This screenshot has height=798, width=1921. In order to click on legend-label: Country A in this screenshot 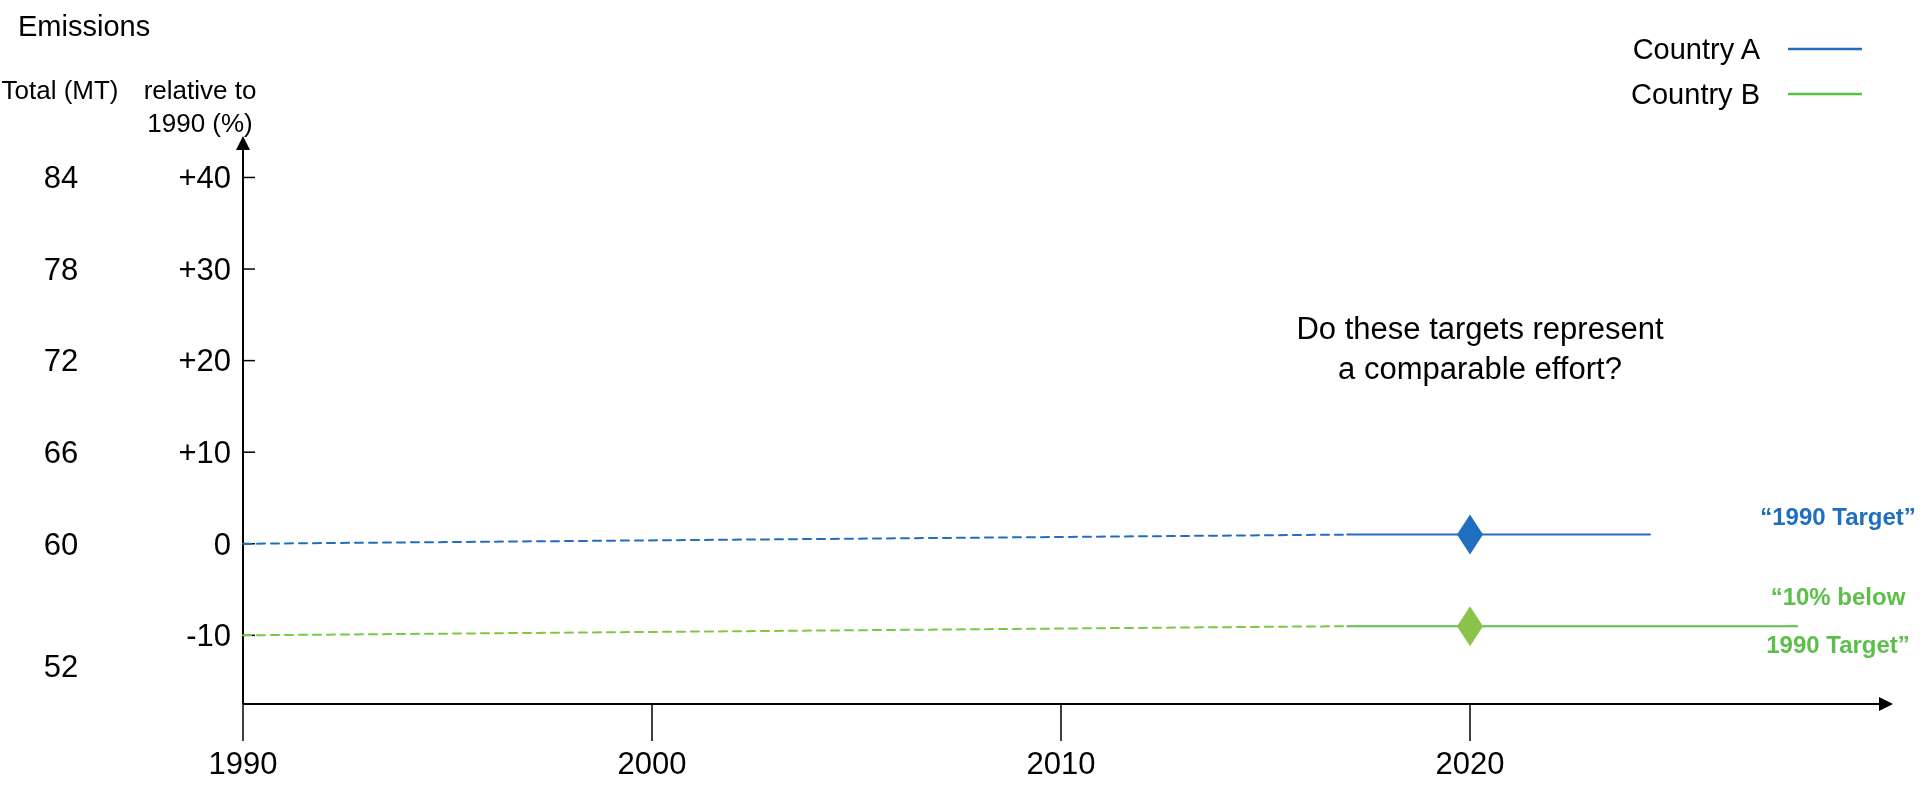, I will do `click(1696, 49)`.